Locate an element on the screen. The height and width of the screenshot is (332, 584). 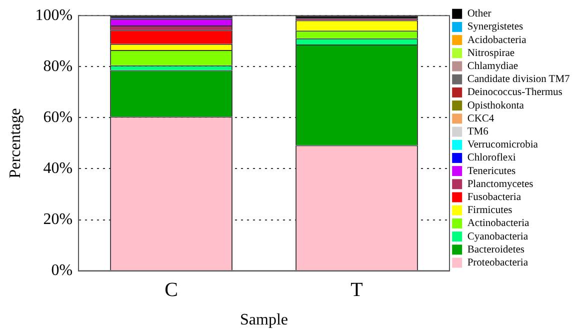
y-tick-label: 100% is located at coordinates (54, 15).